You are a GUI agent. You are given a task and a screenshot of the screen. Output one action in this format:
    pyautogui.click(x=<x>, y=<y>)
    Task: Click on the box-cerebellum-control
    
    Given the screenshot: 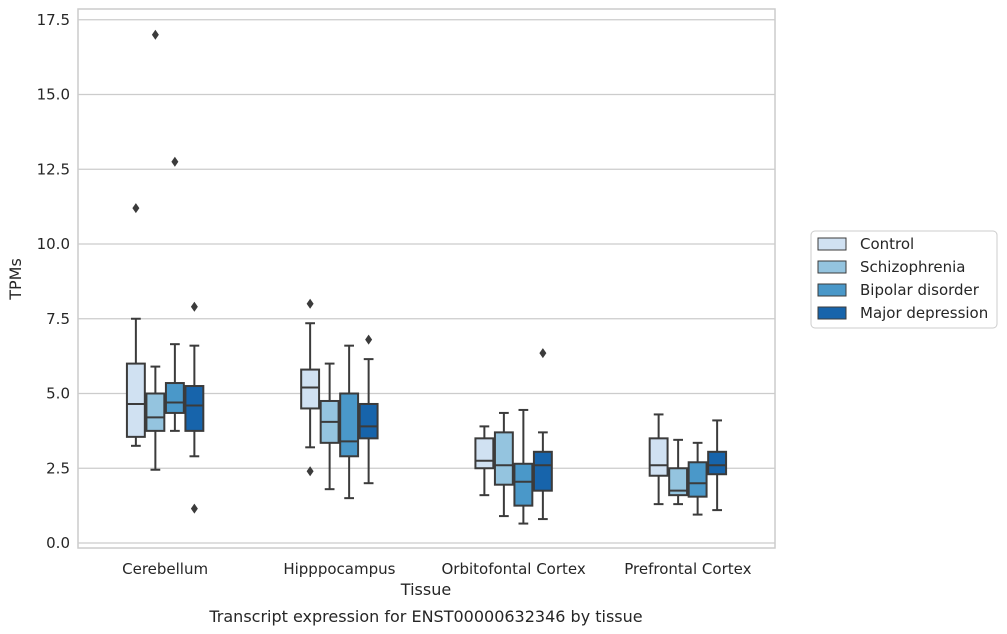 What is the action you would take?
    pyautogui.click(x=135, y=325)
    